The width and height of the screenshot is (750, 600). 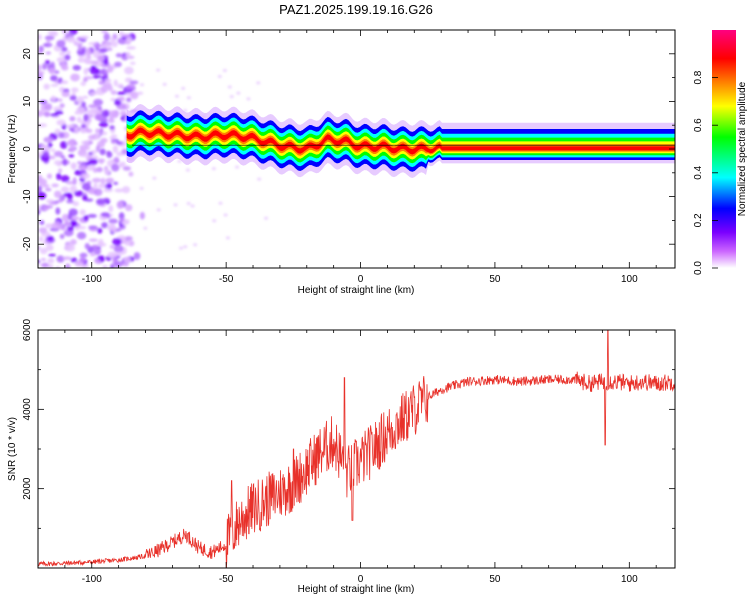 What do you see at coordinates (27, 329) in the screenshot?
I see `snr-y-tick-label: 6000` at bounding box center [27, 329].